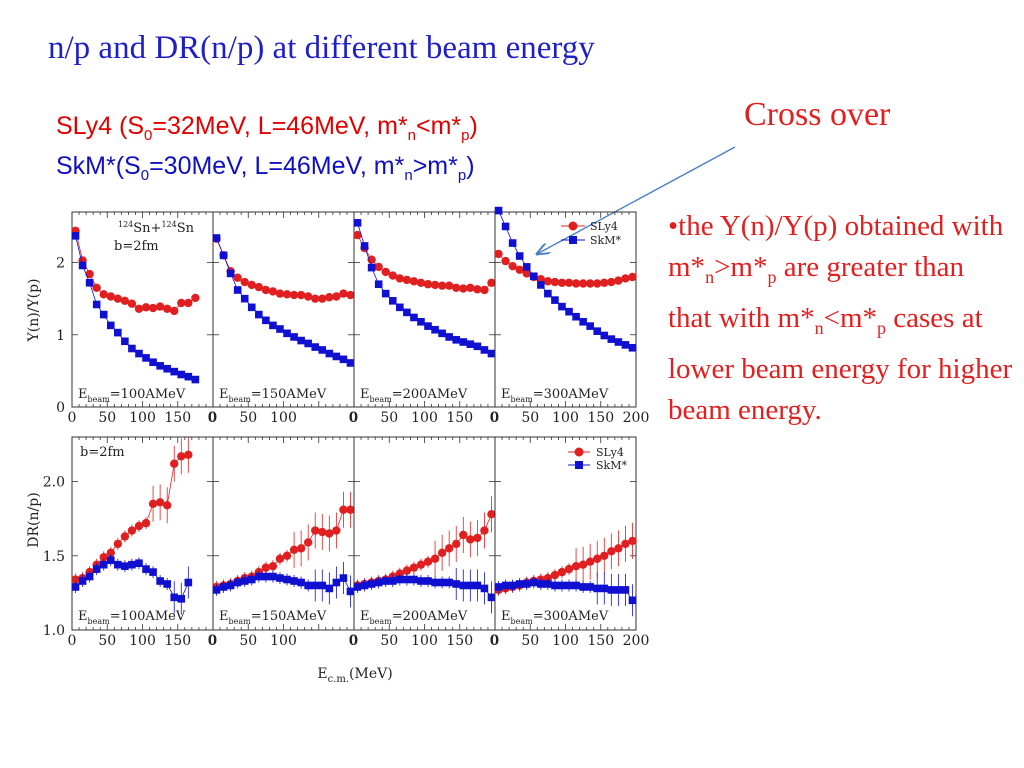  Describe the element at coordinates (72, 641) in the screenshot. I see `bottom-xtick-label-0-0: 0` at that location.